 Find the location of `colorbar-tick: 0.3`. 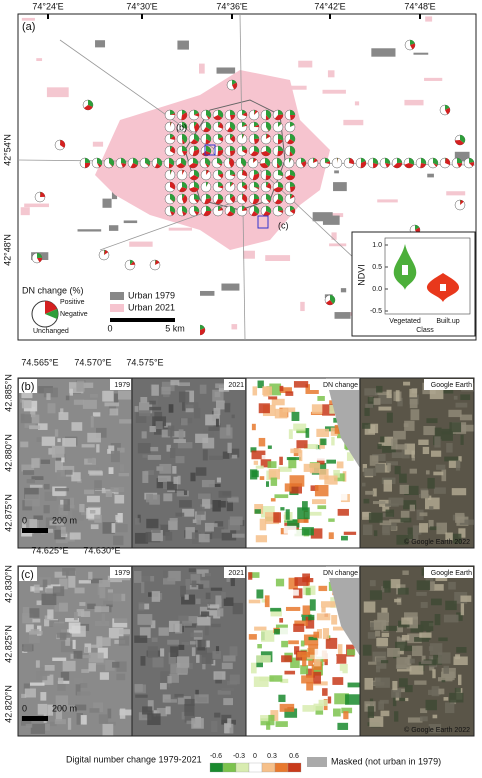

colorbar-tick: 0.3 is located at coordinates (272, 756).